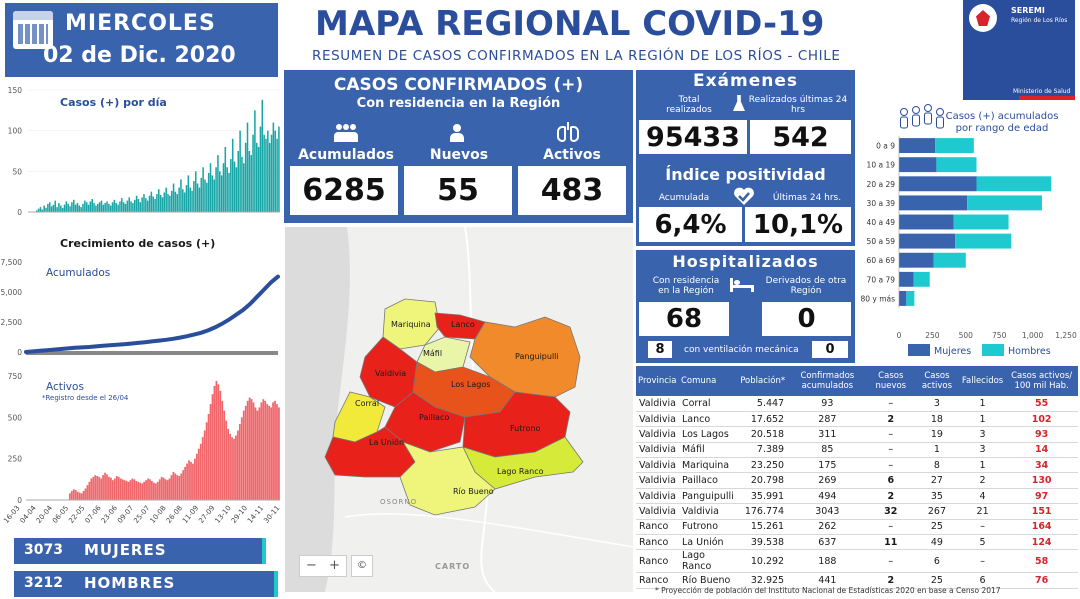 Image resolution: width=1080 pixels, height=599 pixels. I want to click on table-cell: –, so click(890, 465).